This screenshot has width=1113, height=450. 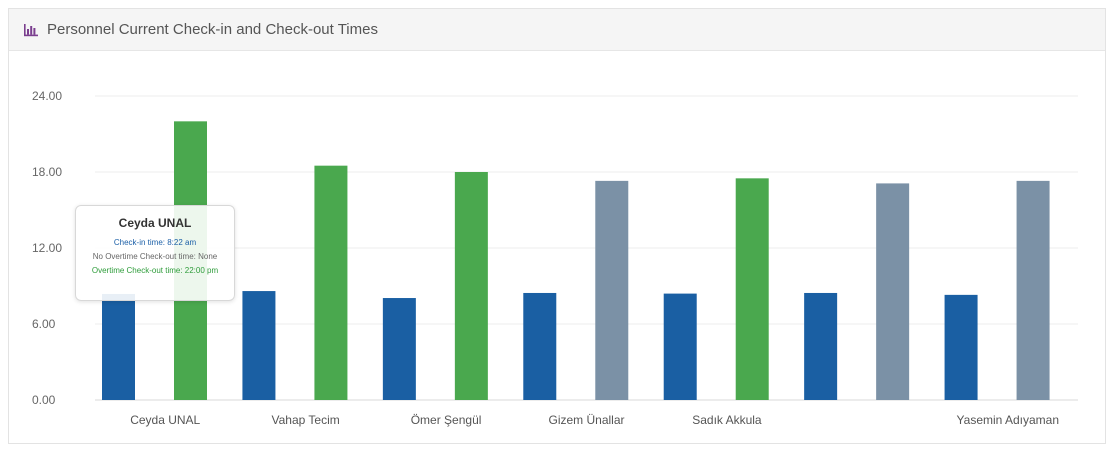 What do you see at coordinates (446, 420) in the screenshot?
I see `x-category-label: Ömer Şengül` at bounding box center [446, 420].